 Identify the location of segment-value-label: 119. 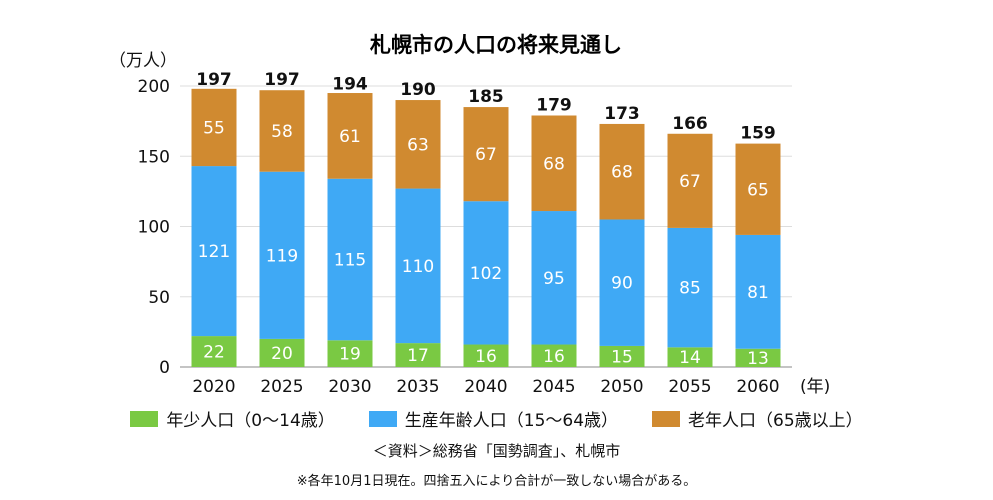
(282, 256).